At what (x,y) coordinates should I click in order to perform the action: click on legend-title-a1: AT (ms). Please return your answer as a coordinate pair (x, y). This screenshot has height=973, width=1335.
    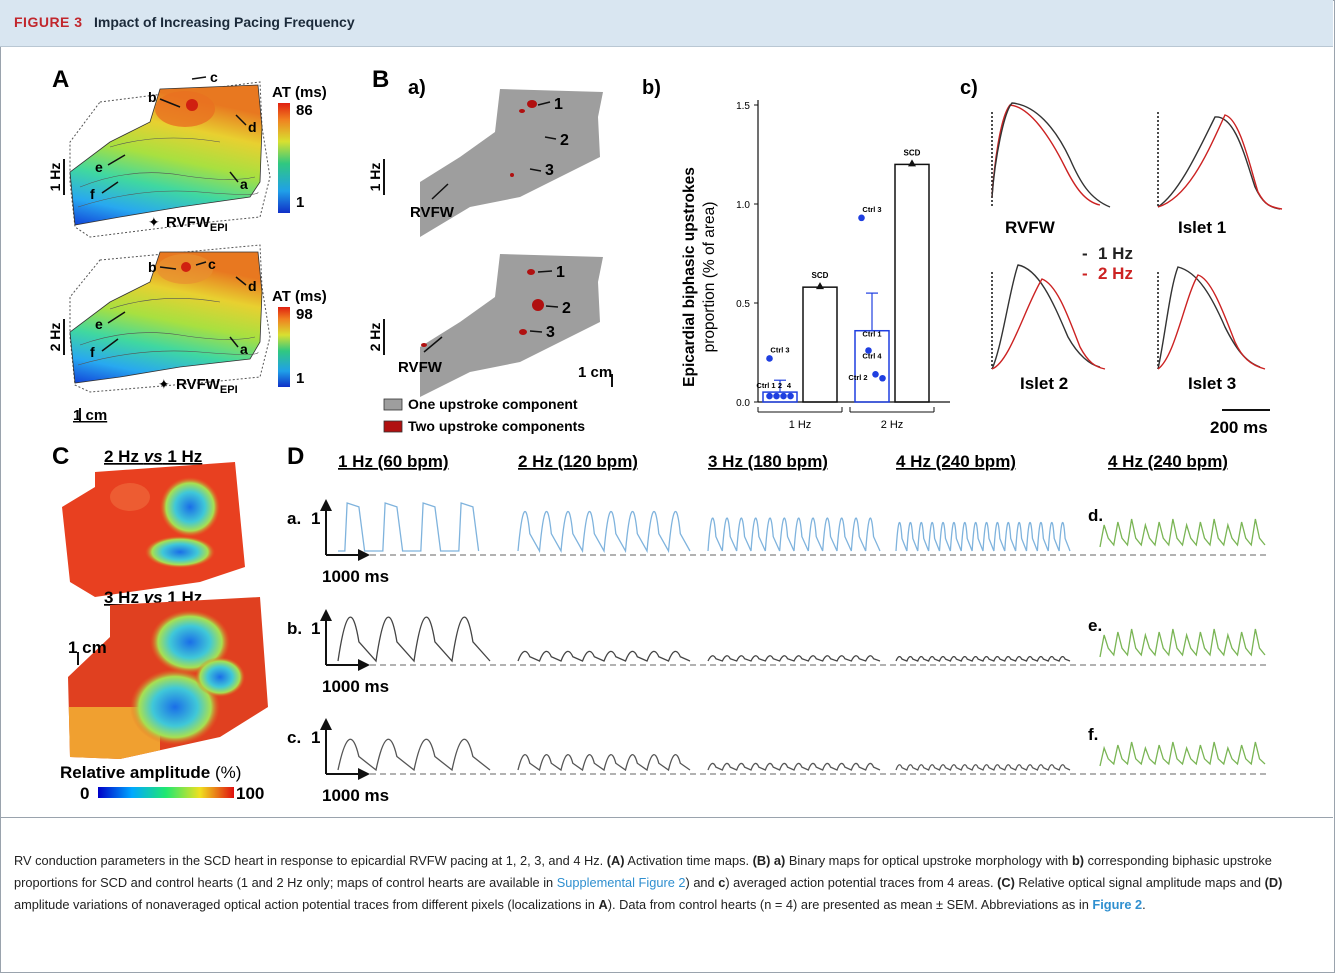
    Looking at the image, I should click on (299, 92).